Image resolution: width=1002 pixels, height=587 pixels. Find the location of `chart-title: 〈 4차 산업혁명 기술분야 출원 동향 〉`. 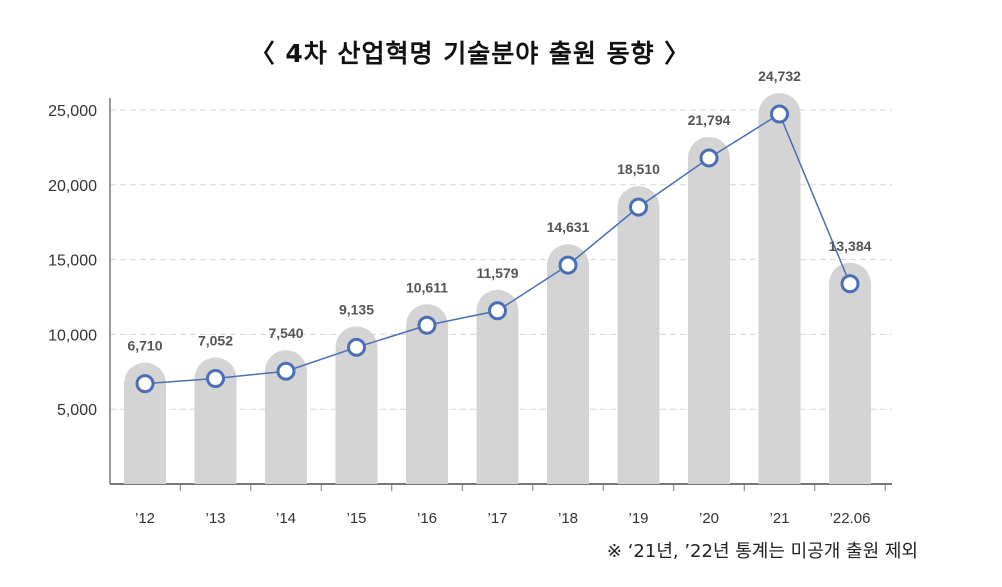

chart-title: 〈 4차 산업혁명 기술분야 출원 동향 〉 is located at coordinates (470, 53).